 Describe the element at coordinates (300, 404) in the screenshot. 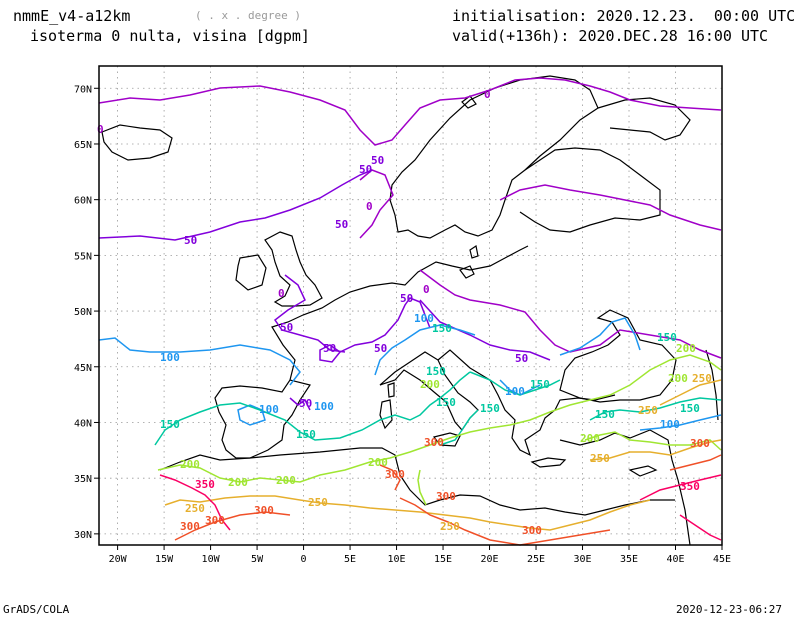

I see `contour-50-spain` at that location.